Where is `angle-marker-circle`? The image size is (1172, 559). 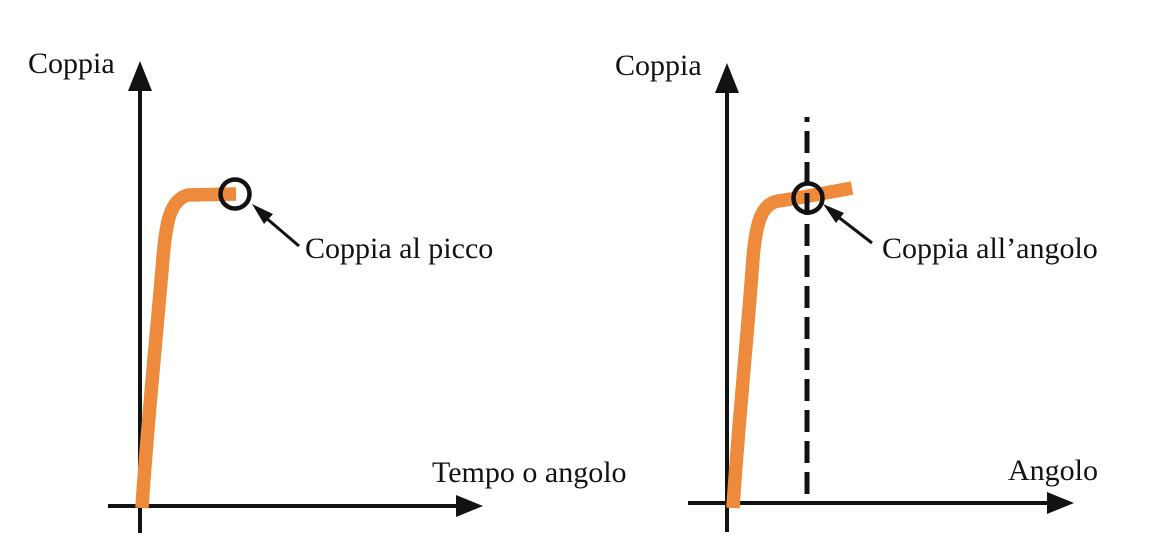
angle-marker-circle is located at coordinates (808, 198).